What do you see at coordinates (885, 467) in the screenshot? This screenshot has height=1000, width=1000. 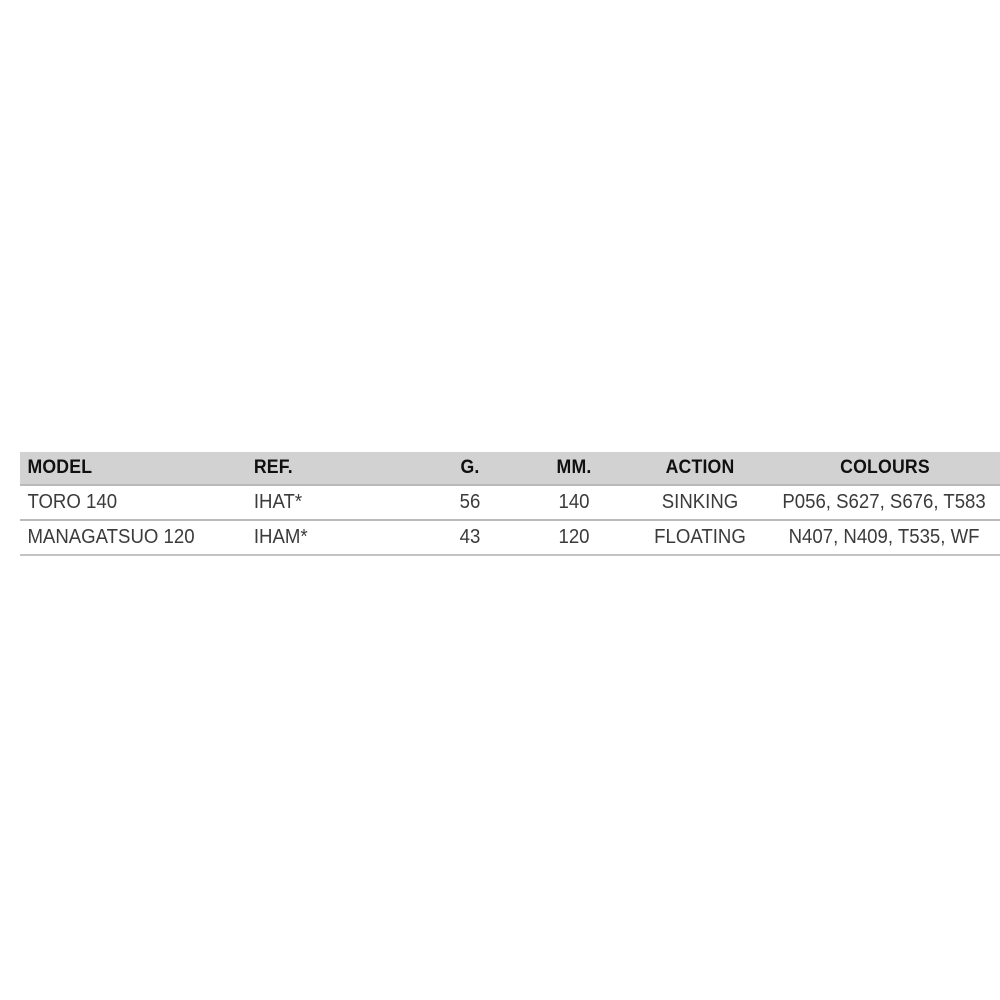 I see `column-header-colours: COLOURS` at bounding box center [885, 467].